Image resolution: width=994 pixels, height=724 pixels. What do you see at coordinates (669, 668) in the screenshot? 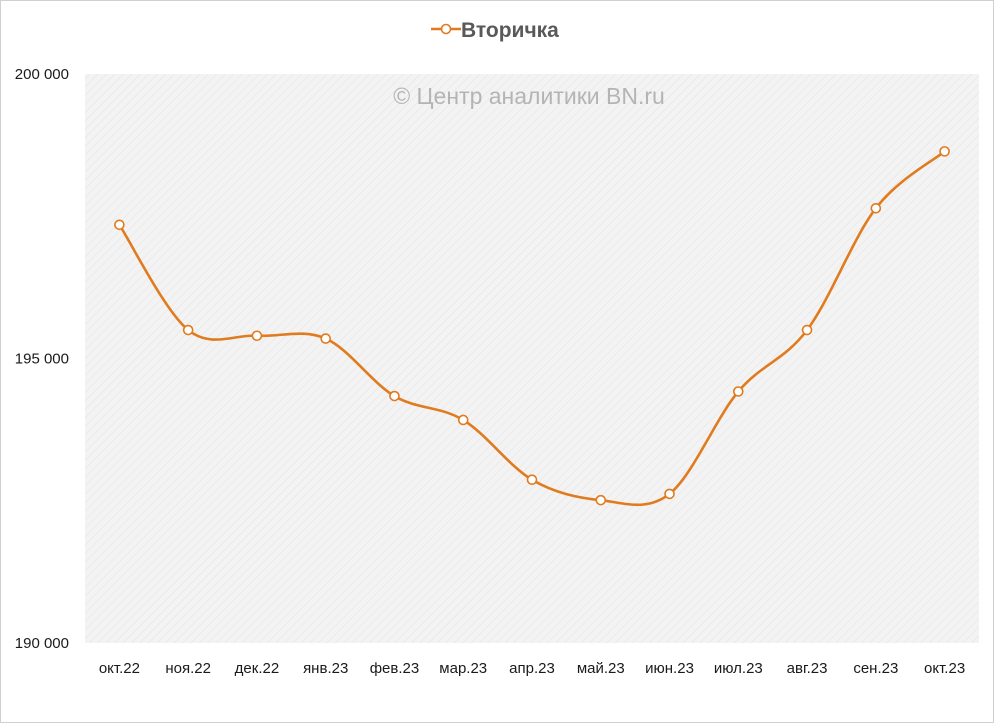
I see `x-tick-label: июн.23` at bounding box center [669, 668].